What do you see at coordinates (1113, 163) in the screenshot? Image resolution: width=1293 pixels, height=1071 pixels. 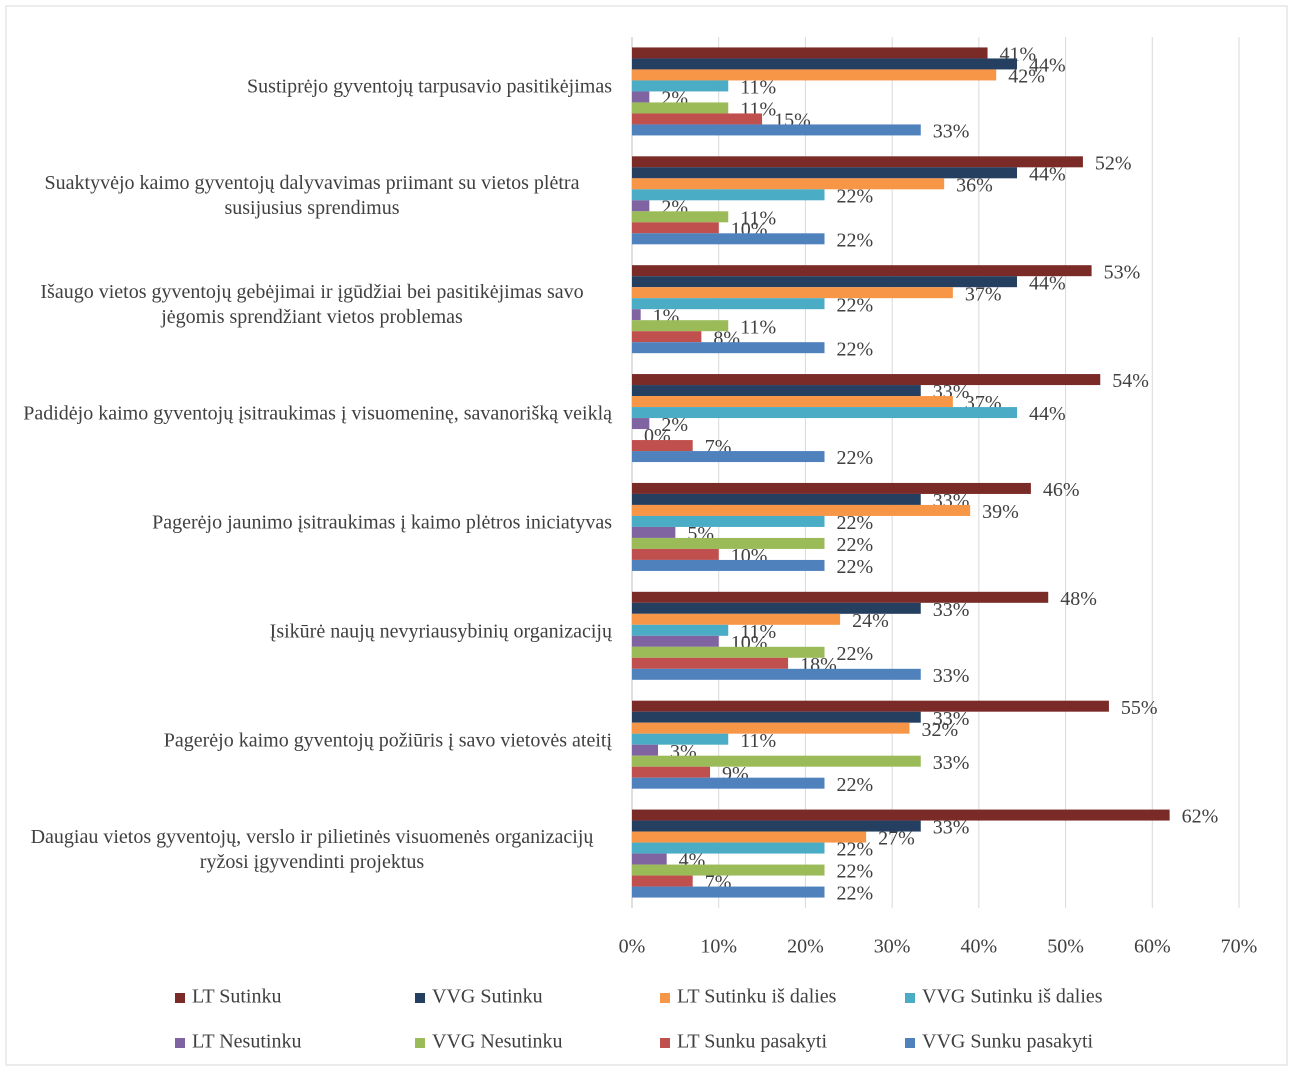 I see `data-label: 52%` at bounding box center [1113, 163].